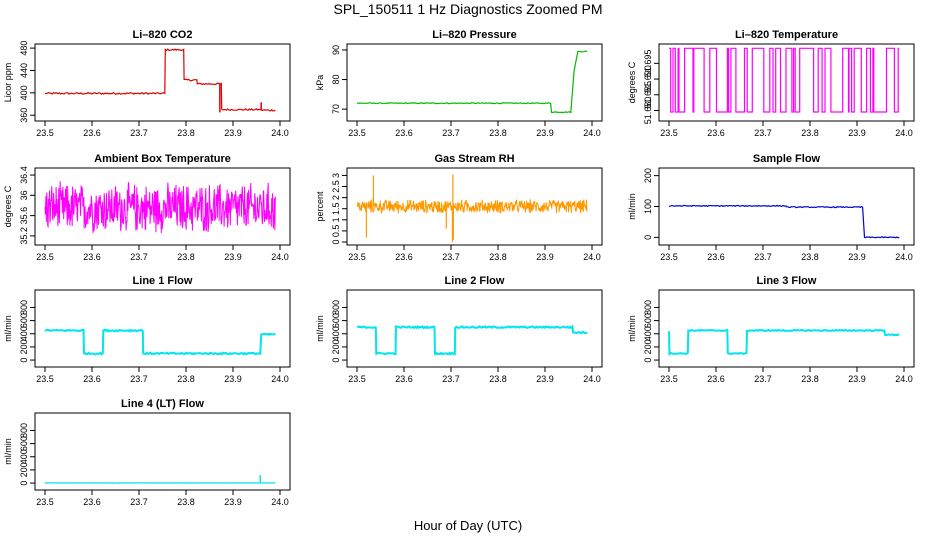 This screenshot has height=540, width=936. Describe the element at coordinates (24, 236) in the screenshot. I see `y-tick-label: 35.2` at that location.